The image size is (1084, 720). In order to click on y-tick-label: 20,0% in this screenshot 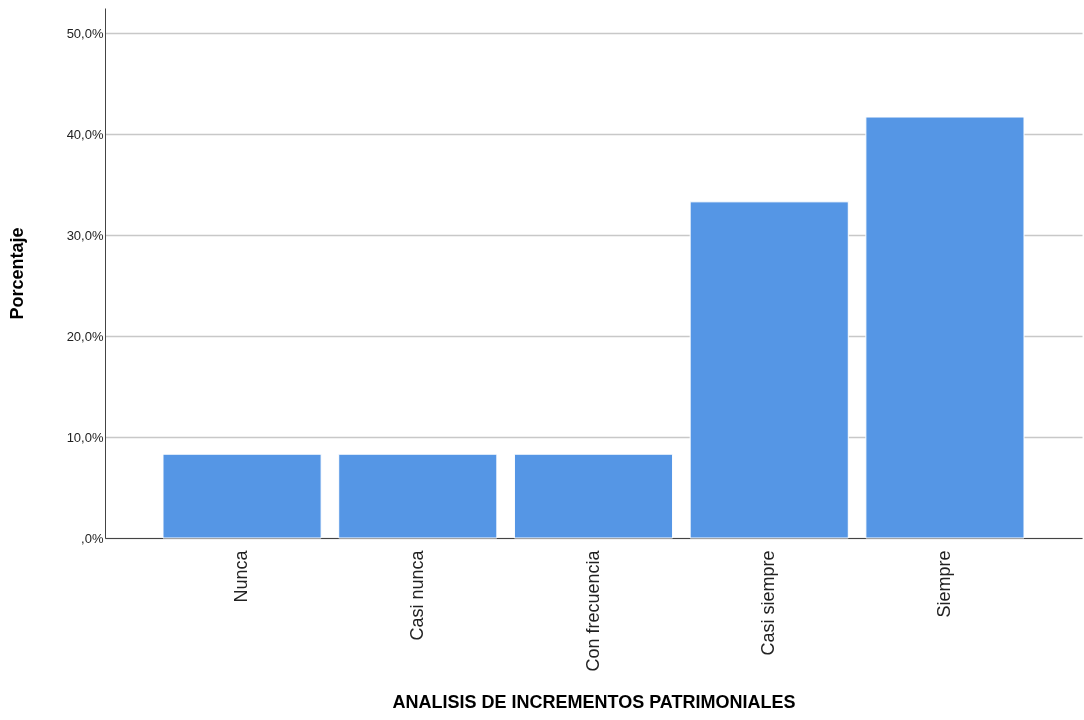, I will do `click(85, 336)`.